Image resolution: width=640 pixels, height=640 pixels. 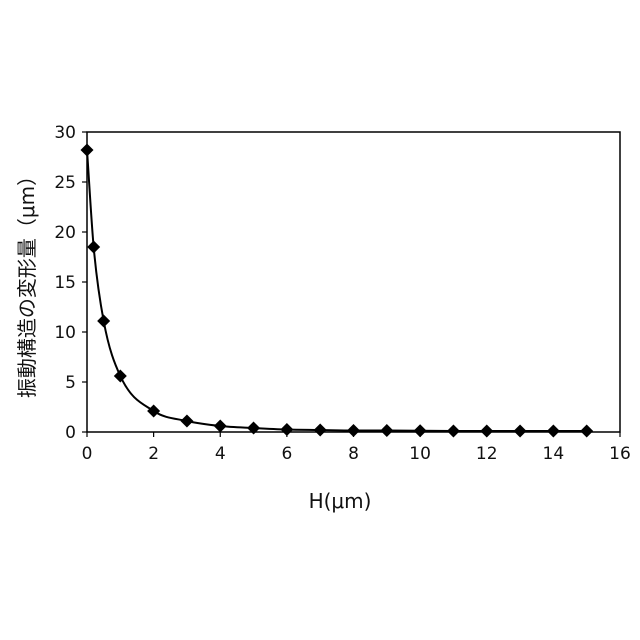 What do you see at coordinates (87, 454) in the screenshot?
I see `x-tick-label: 0` at bounding box center [87, 454].